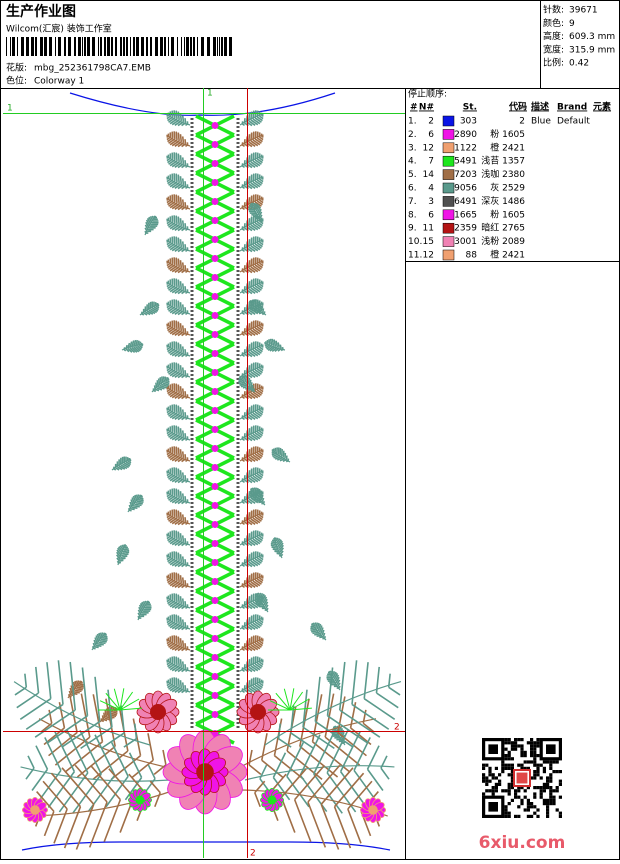 This screenshot has width=620, height=864. What do you see at coordinates (448, 174) in the screenshot?
I see `color-swatch` at bounding box center [448, 174].